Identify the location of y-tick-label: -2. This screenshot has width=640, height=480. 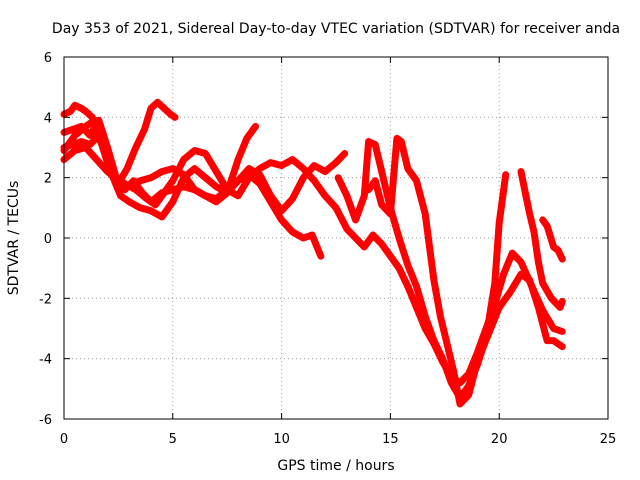
(45, 299).